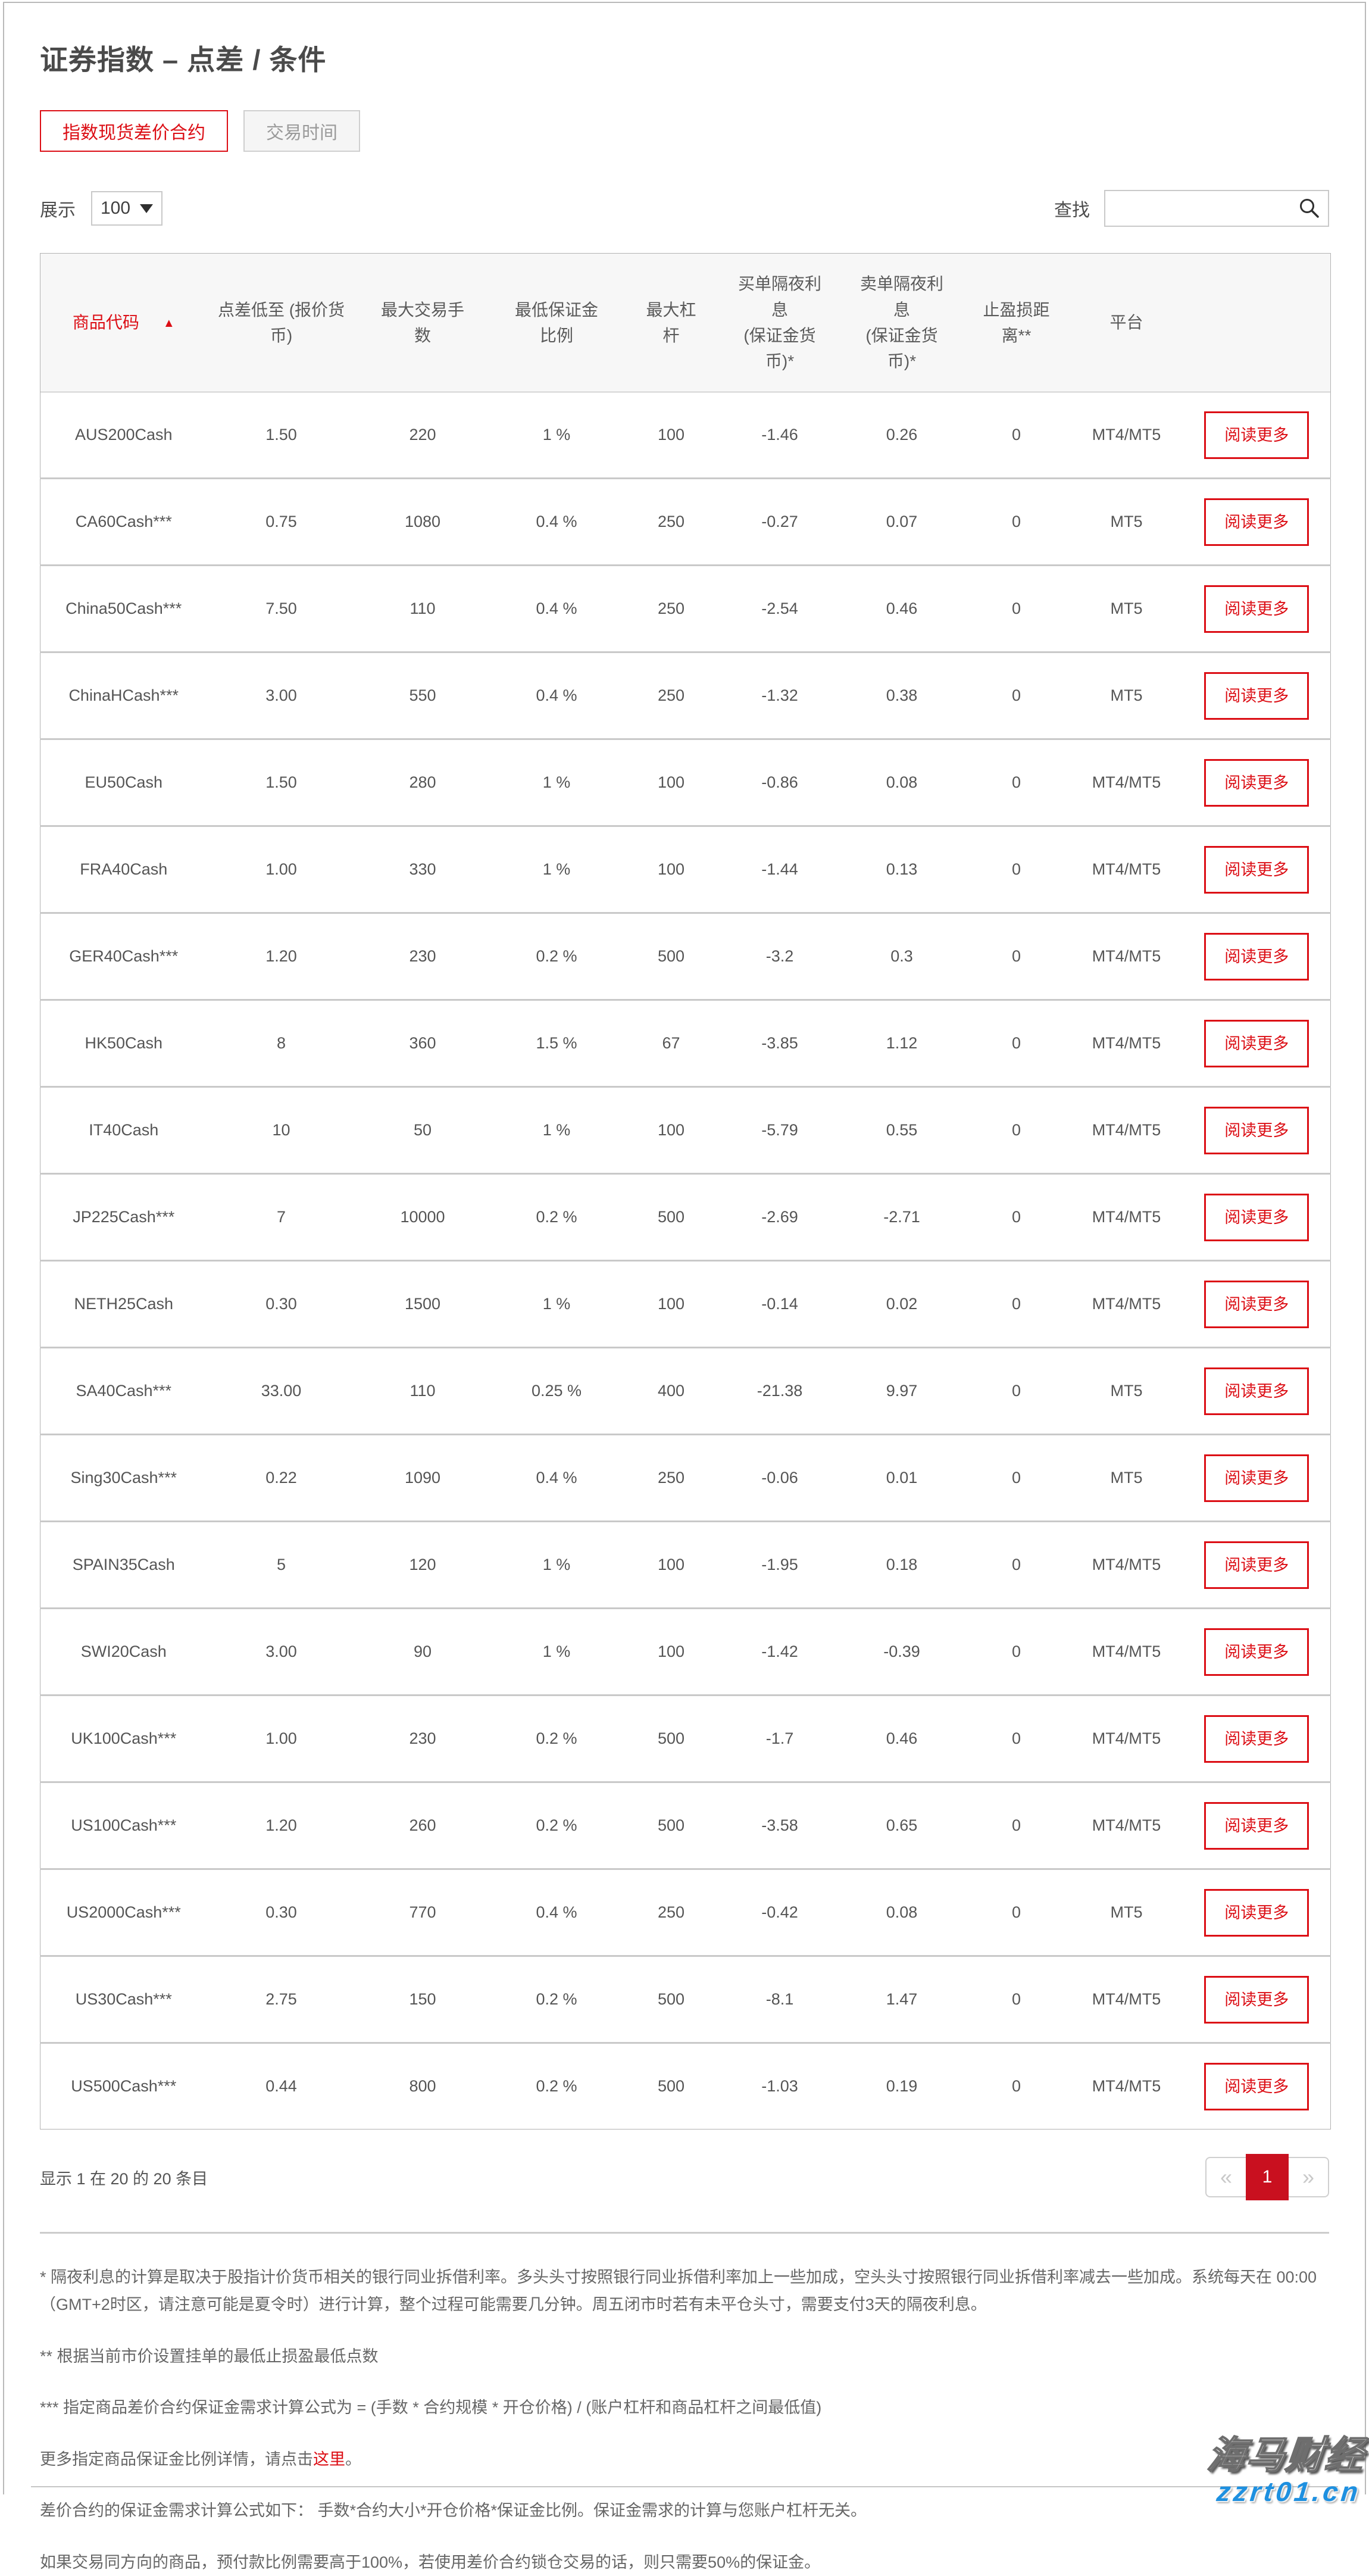 Image resolution: width=1369 pixels, height=2576 pixels. Describe the element at coordinates (281, 1217) in the screenshot. I see `cell-spread: 7` at that location.